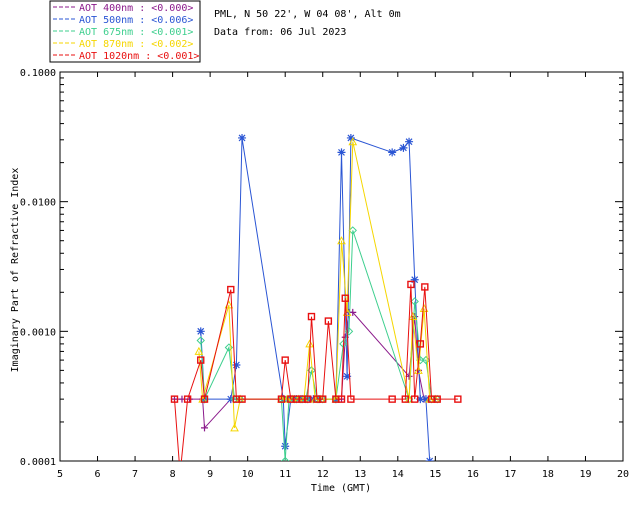  Describe the element at coordinates (173, 474) in the screenshot. I see `x-tick-label: 8` at that location.